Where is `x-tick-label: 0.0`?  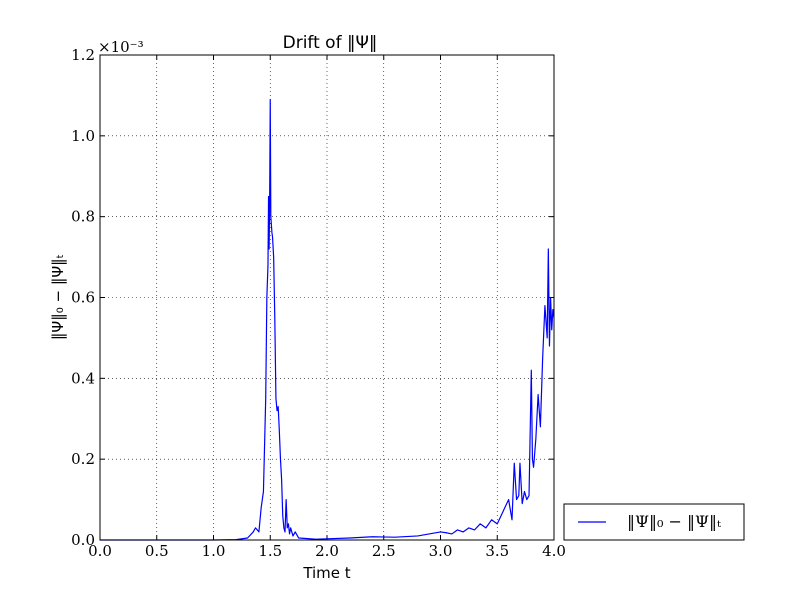
x-tick-label: 0.0 is located at coordinates (100, 551).